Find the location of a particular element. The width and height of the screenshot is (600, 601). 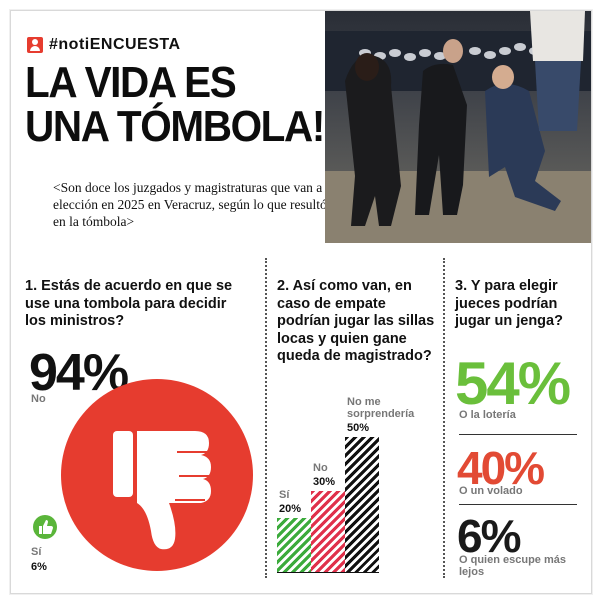

q1-minor-value: 6% is located at coordinates (39, 567).